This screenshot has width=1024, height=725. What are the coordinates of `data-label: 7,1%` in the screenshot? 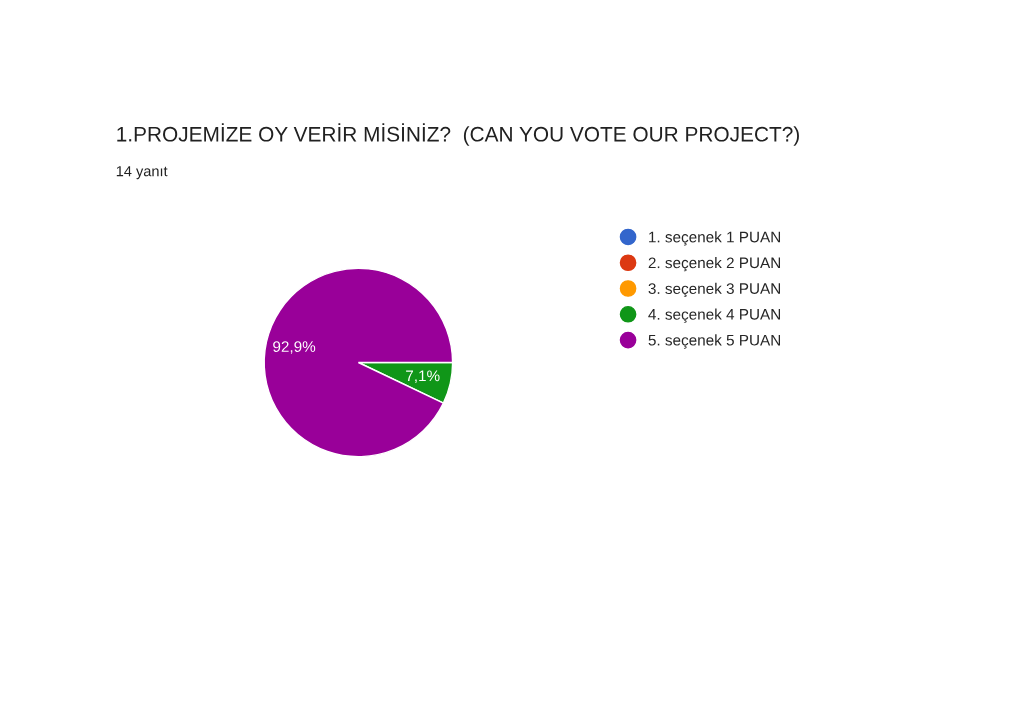 It's located at (423, 376).